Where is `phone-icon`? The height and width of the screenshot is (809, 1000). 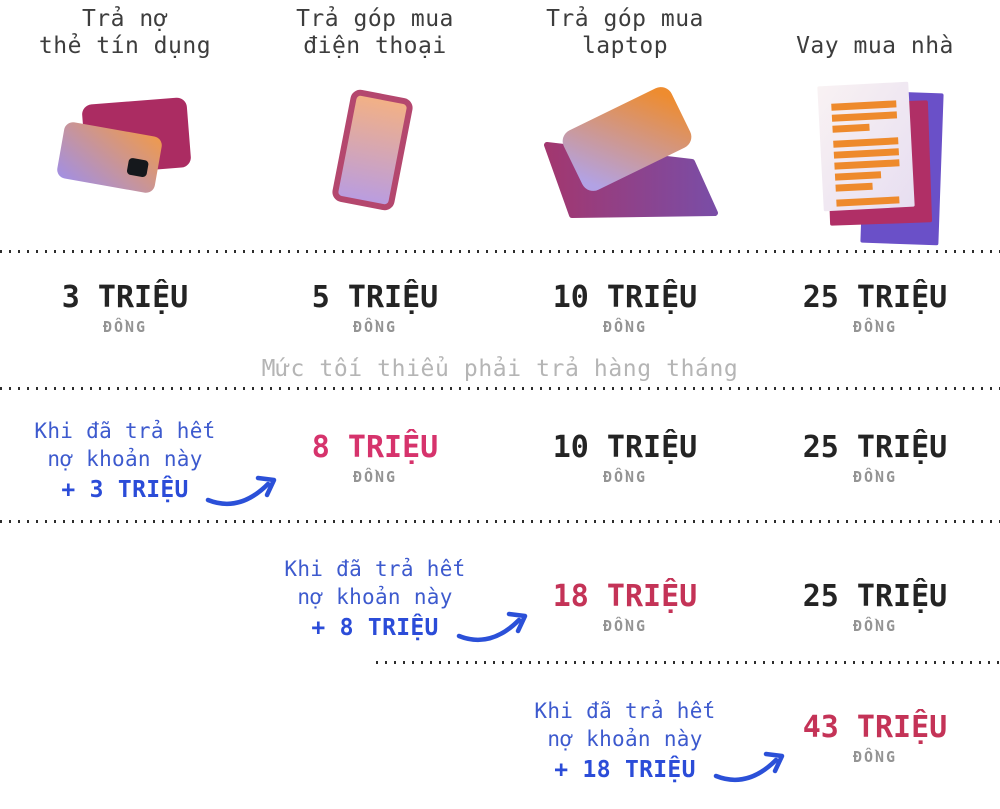
phone-icon is located at coordinates (375, 155).